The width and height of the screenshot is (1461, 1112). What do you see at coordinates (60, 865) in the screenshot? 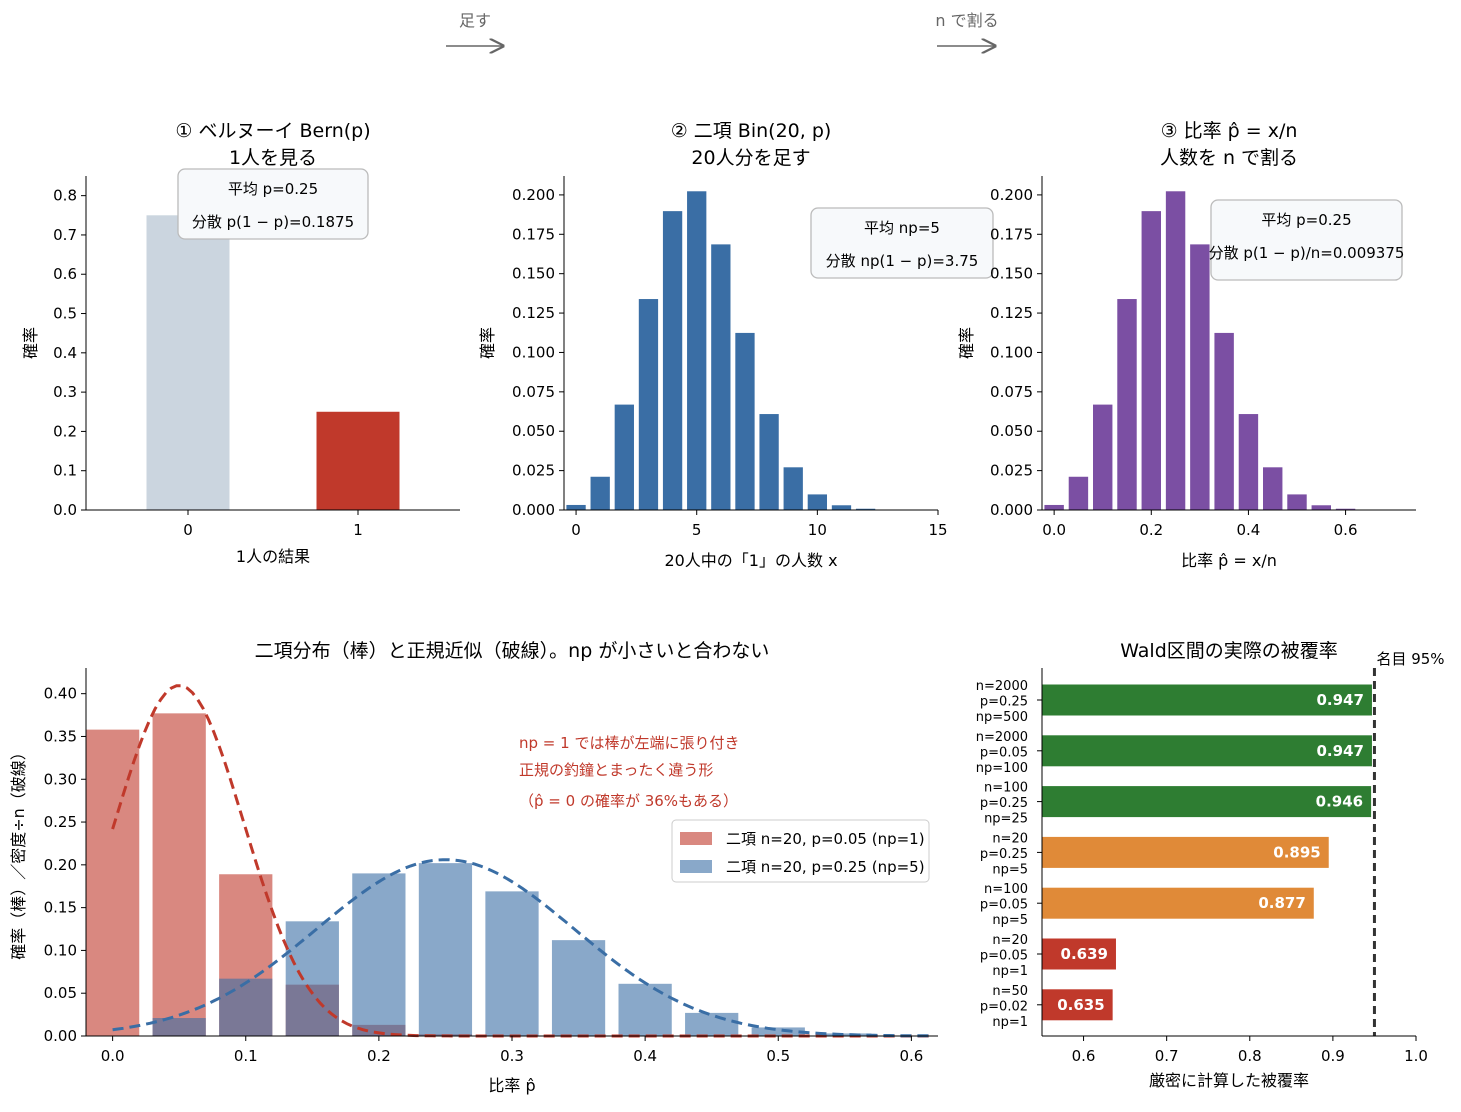
I see `y-tick-label: 0.20` at bounding box center [60, 865].